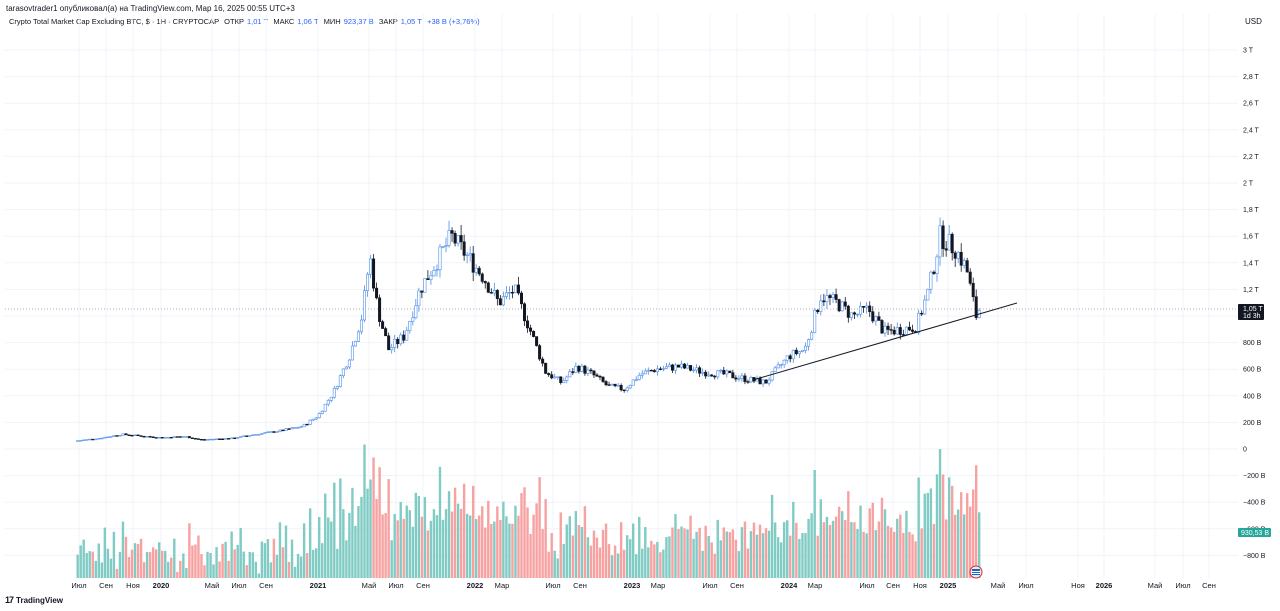  I want to click on trend-line, so click(885, 341).